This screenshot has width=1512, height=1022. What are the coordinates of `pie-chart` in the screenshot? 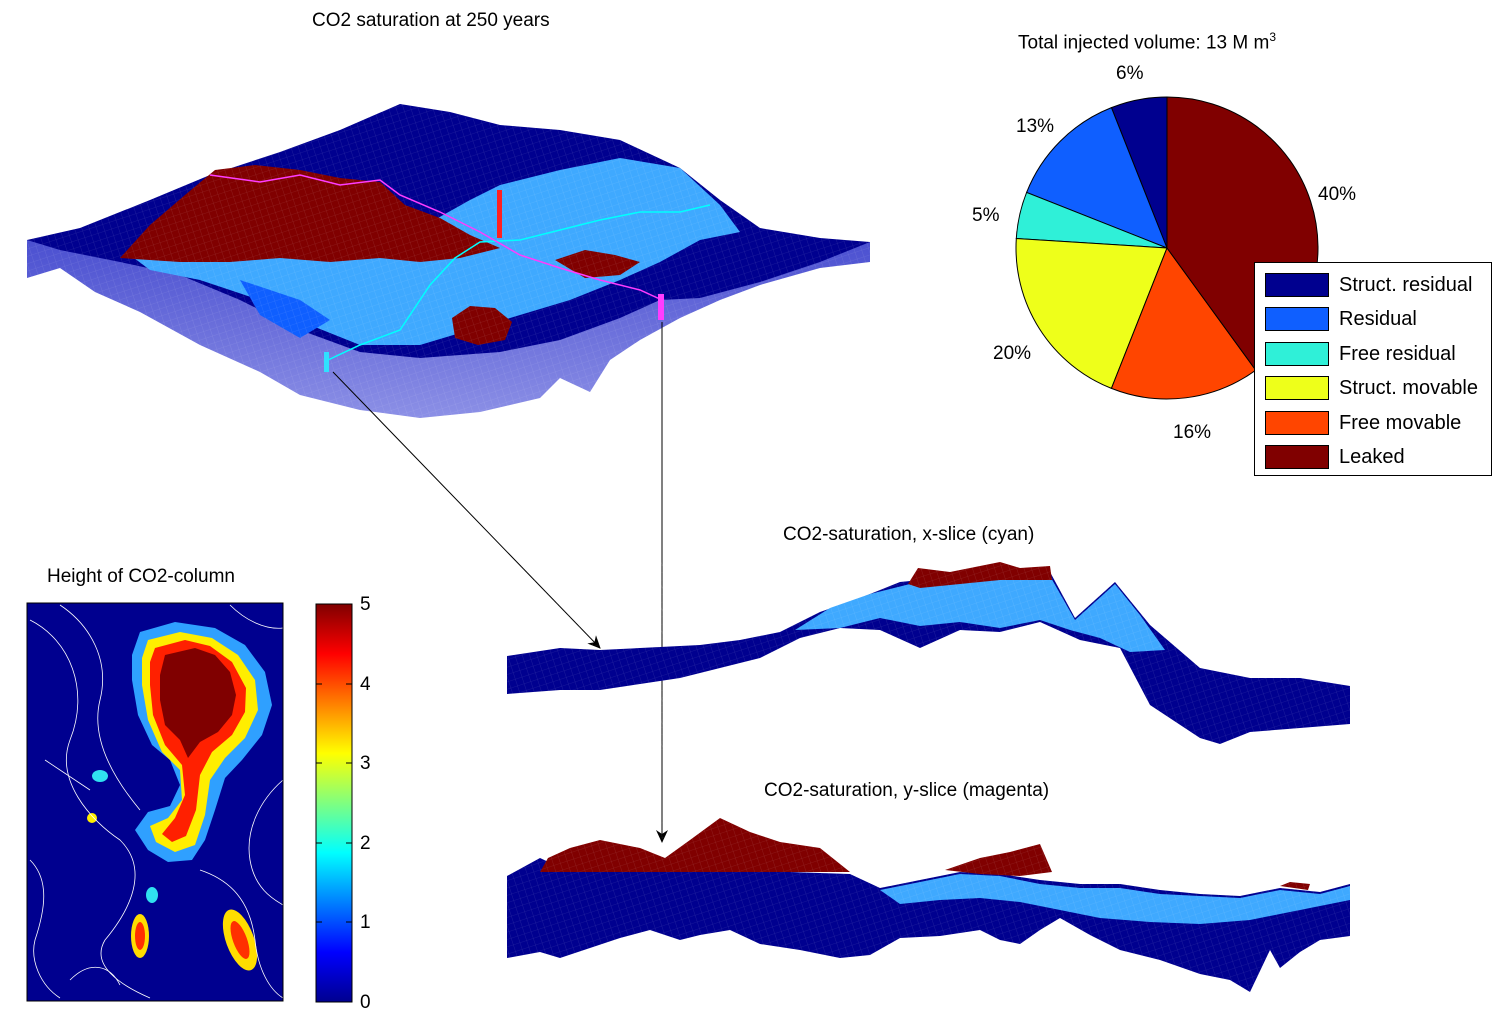 It's located at (1167, 248).